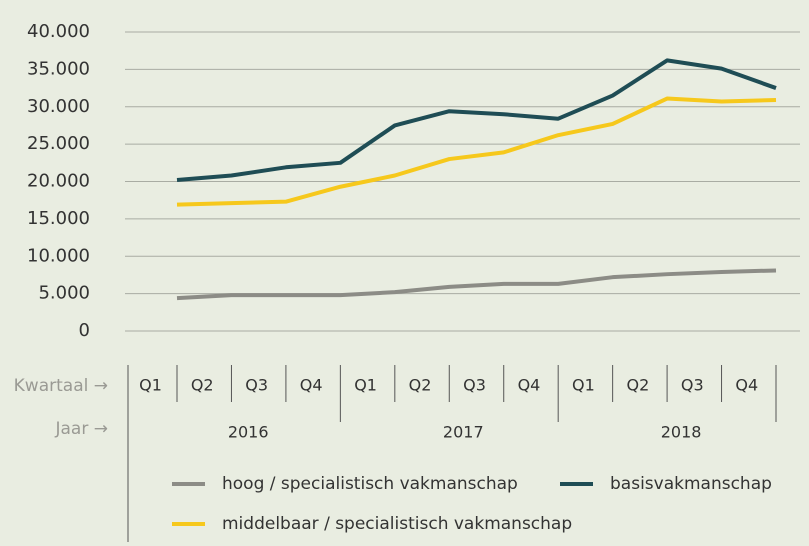 This screenshot has height=546, width=809. Describe the element at coordinates (248, 432) in the screenshot. I see `year-label: 2016` at that location.